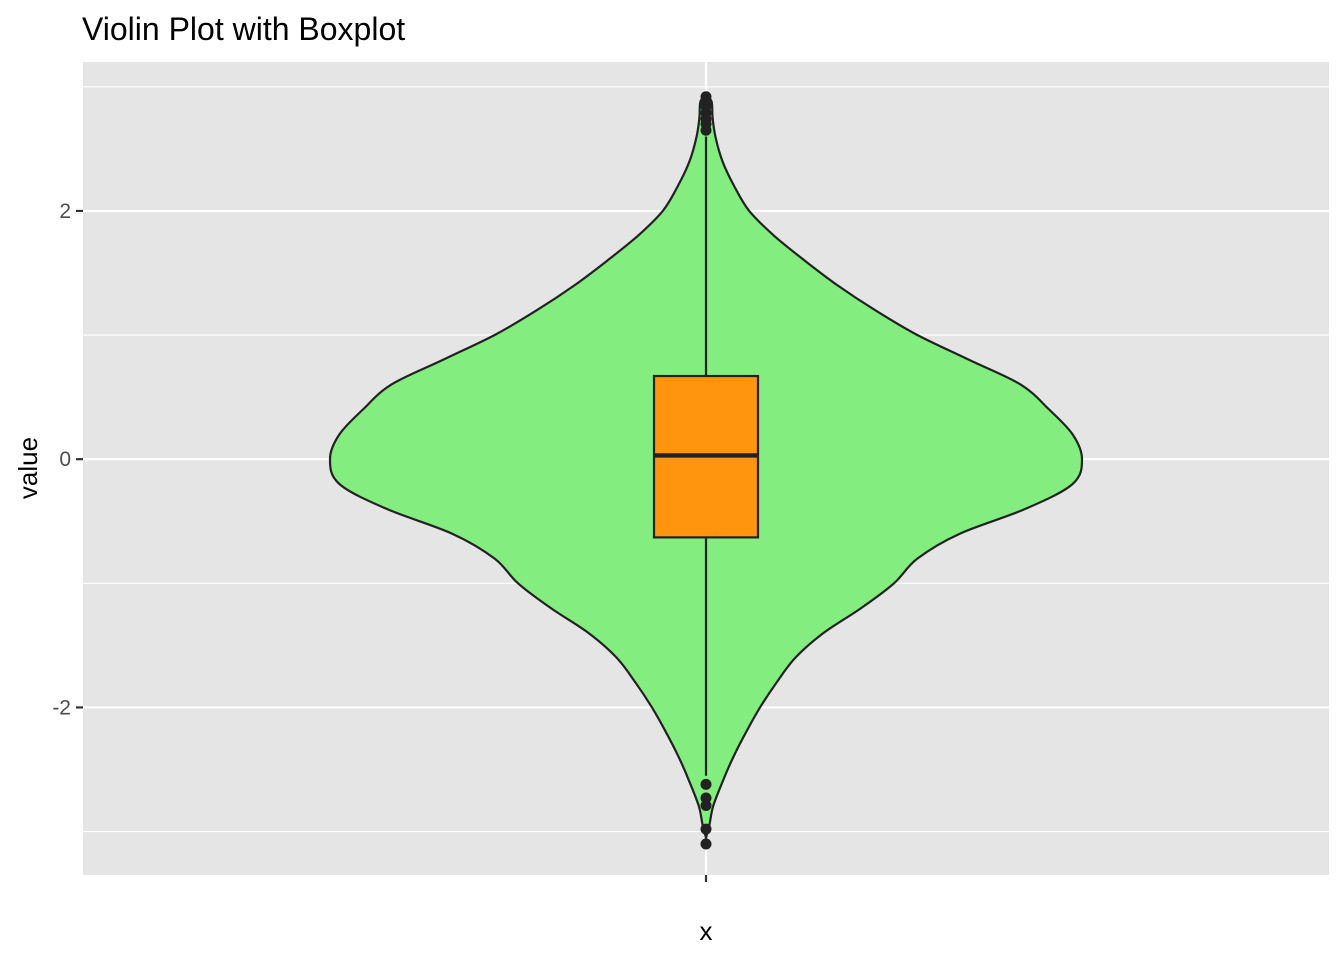 This screenshot has width=1344, height=960. What do you see at coordinates (706, 470) in the screenshot?
I see `boxplot-layer` at bounding box center [706, 470].